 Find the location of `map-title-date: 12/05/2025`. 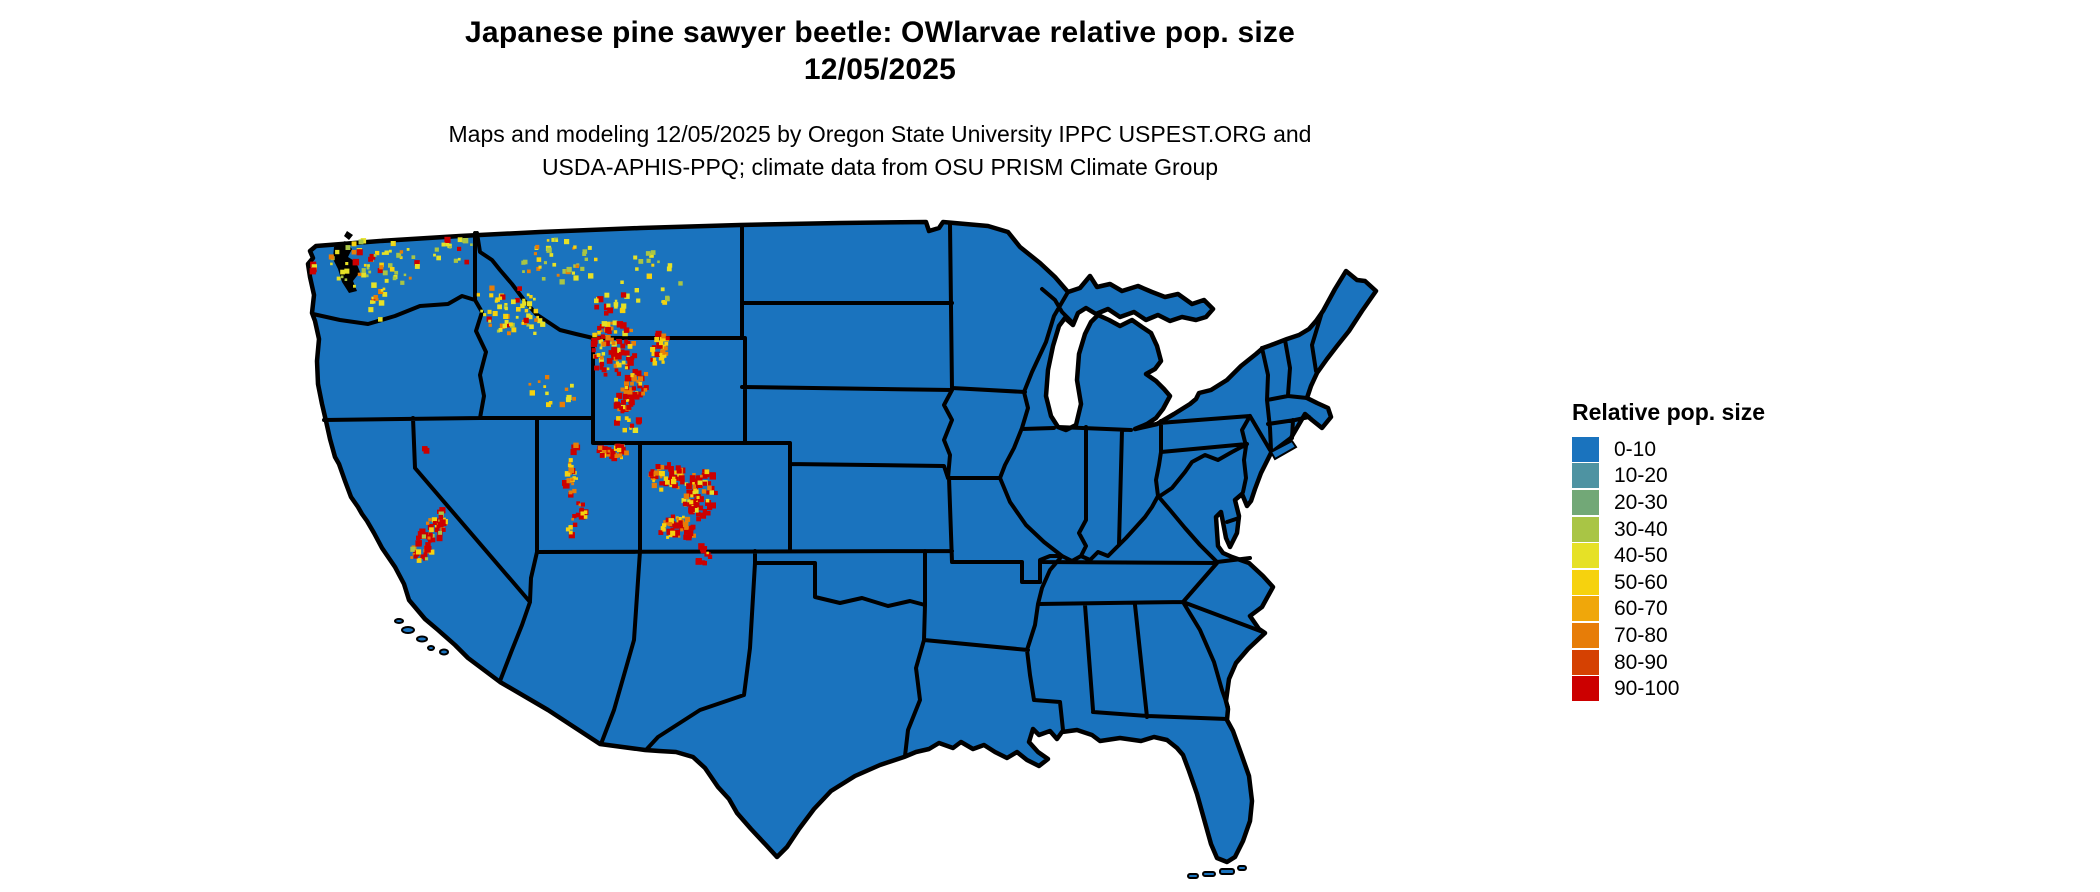

map-title-date: 12/05/2025 is located at coordinates (880, 69).